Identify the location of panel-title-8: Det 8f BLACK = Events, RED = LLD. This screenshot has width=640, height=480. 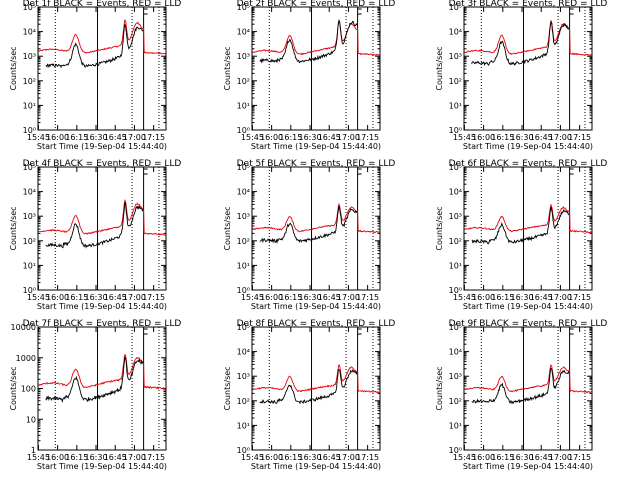
(316, 324).